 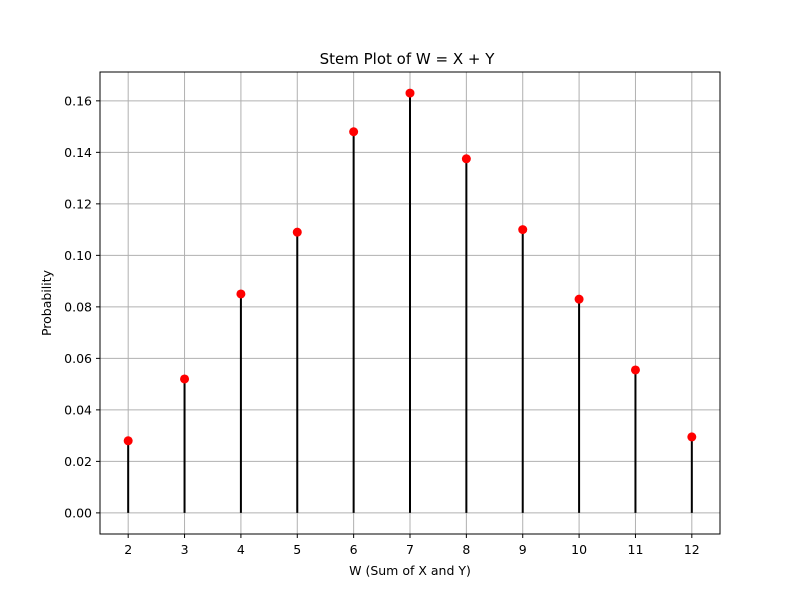 I want to click on y-tick-label: 0.08, so click(x=78, y=306).